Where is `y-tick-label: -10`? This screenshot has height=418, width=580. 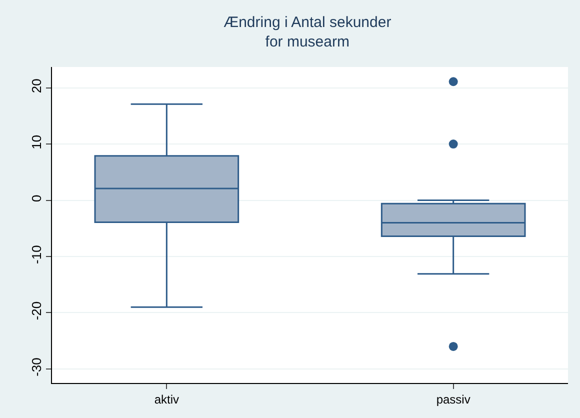 y-tick-label: -10 is located at coordinates (36, 254).